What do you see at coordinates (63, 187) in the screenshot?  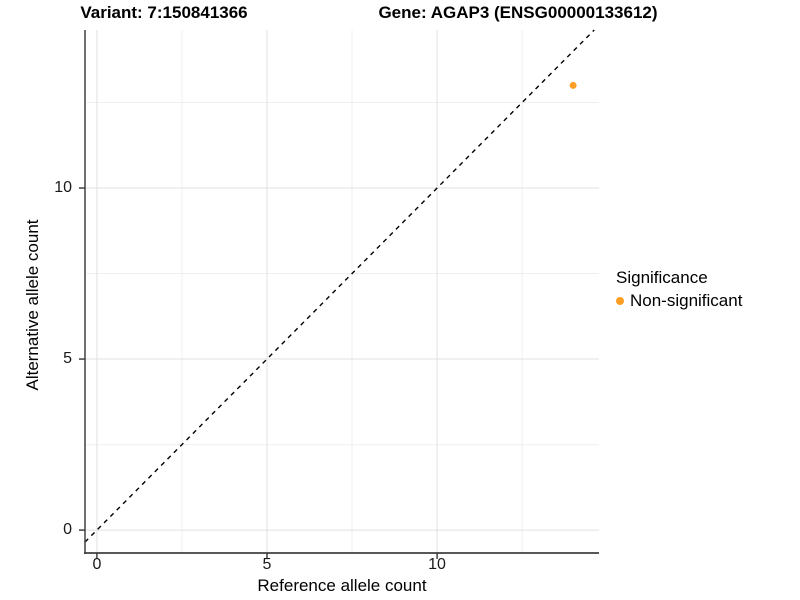 I see `y-tick-label: 10` at bounding box center [63, 187].